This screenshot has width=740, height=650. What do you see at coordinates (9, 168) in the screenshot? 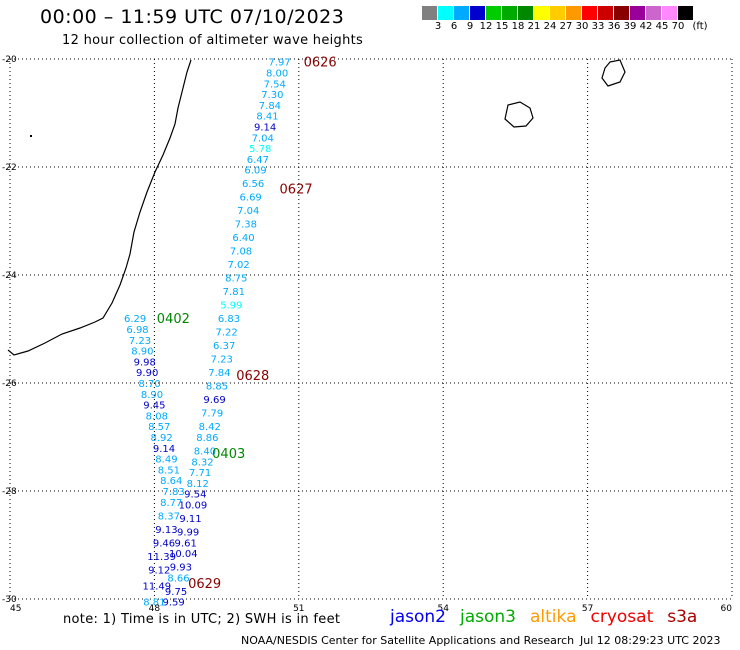
I see `latitude-tick-label: -22` at bounding box center [9, 168].